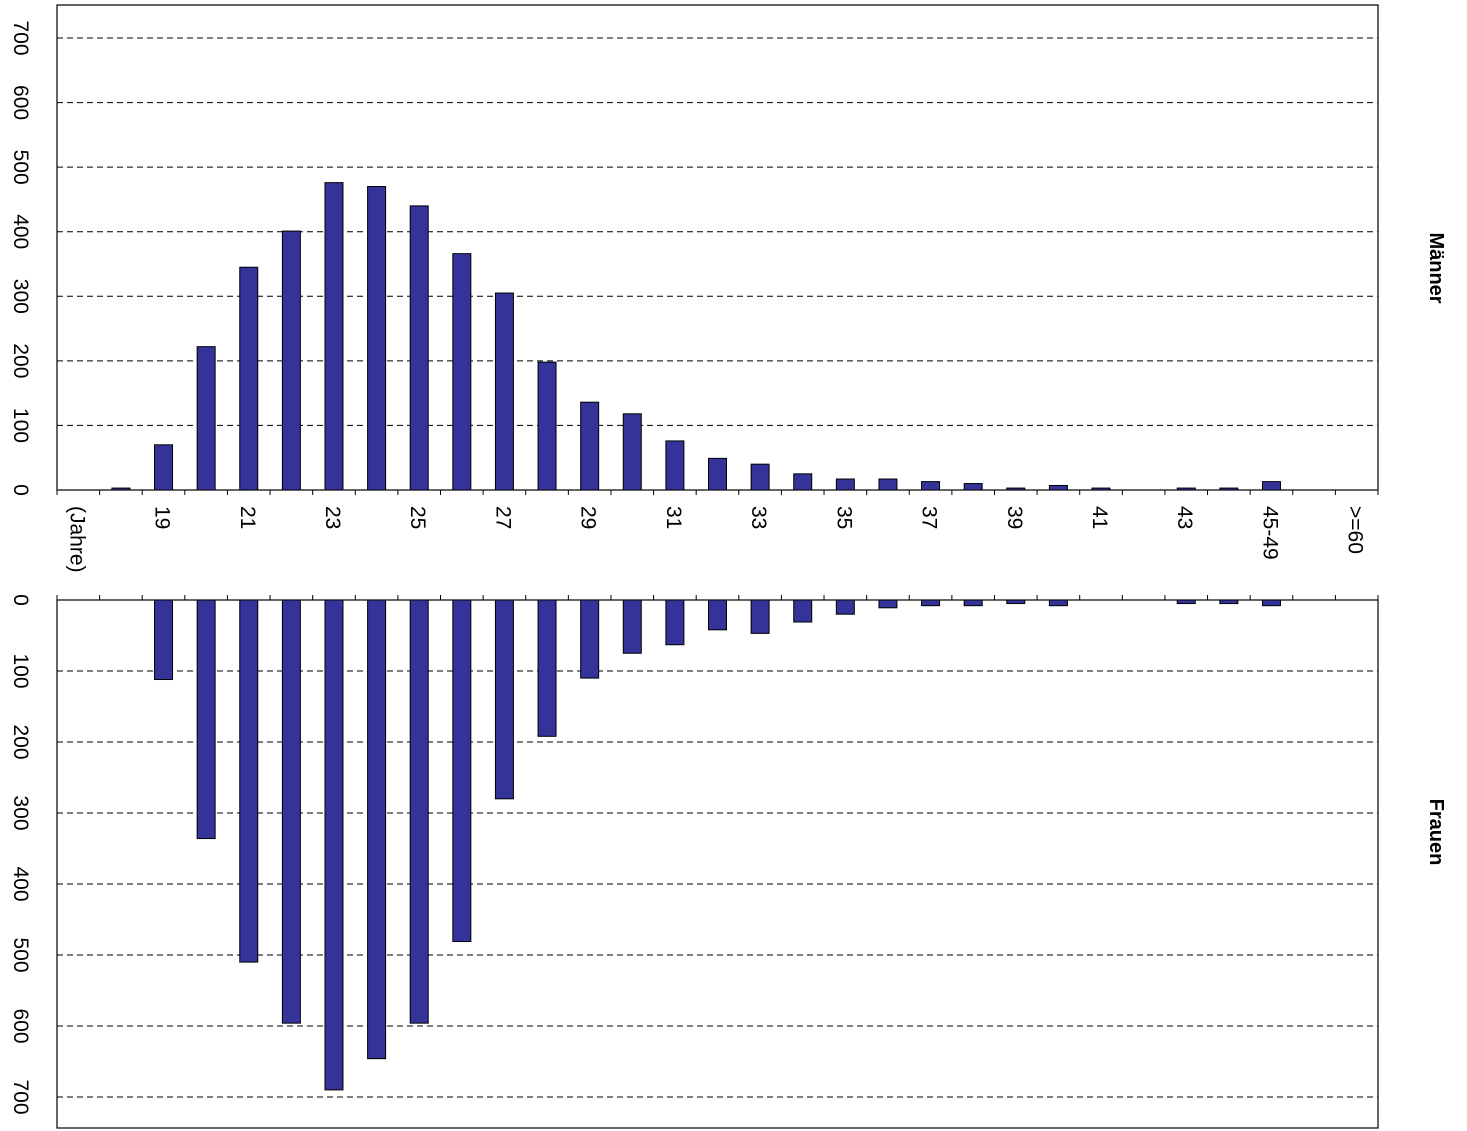 The image size is (1467, 1131). I want to click on category-label: 45-49, so click(1269, 533).